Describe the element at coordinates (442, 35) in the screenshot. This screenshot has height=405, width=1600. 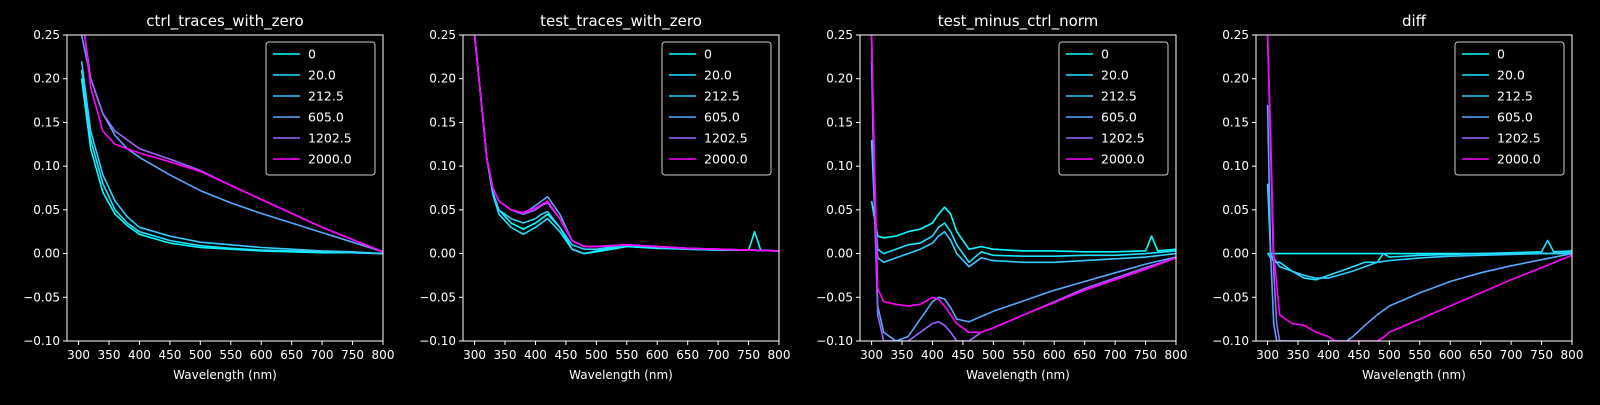
I see `y-tick-label: 0.25` at that location.